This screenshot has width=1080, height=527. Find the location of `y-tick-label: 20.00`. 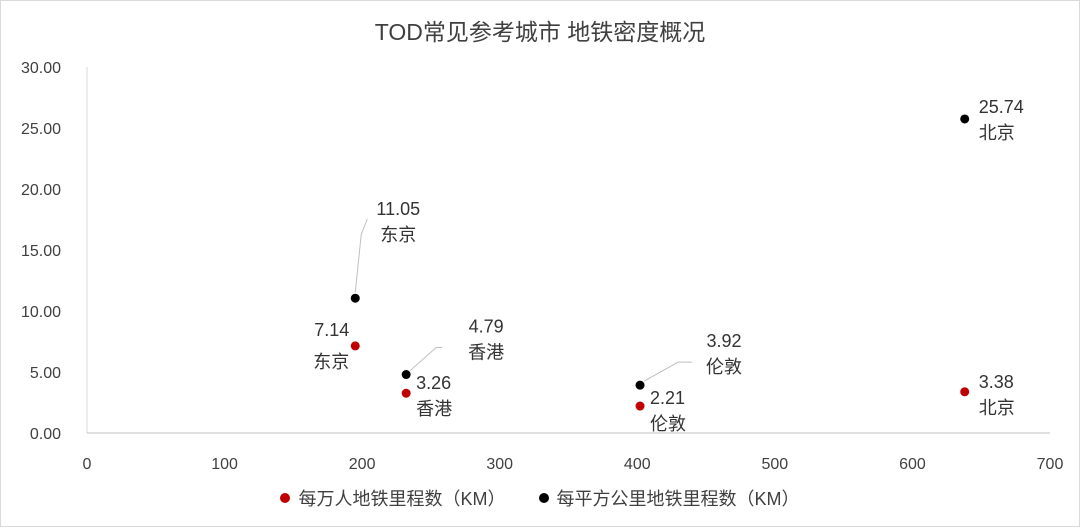

y-tick-label: 20.00 is located at coordinates (41, 190).